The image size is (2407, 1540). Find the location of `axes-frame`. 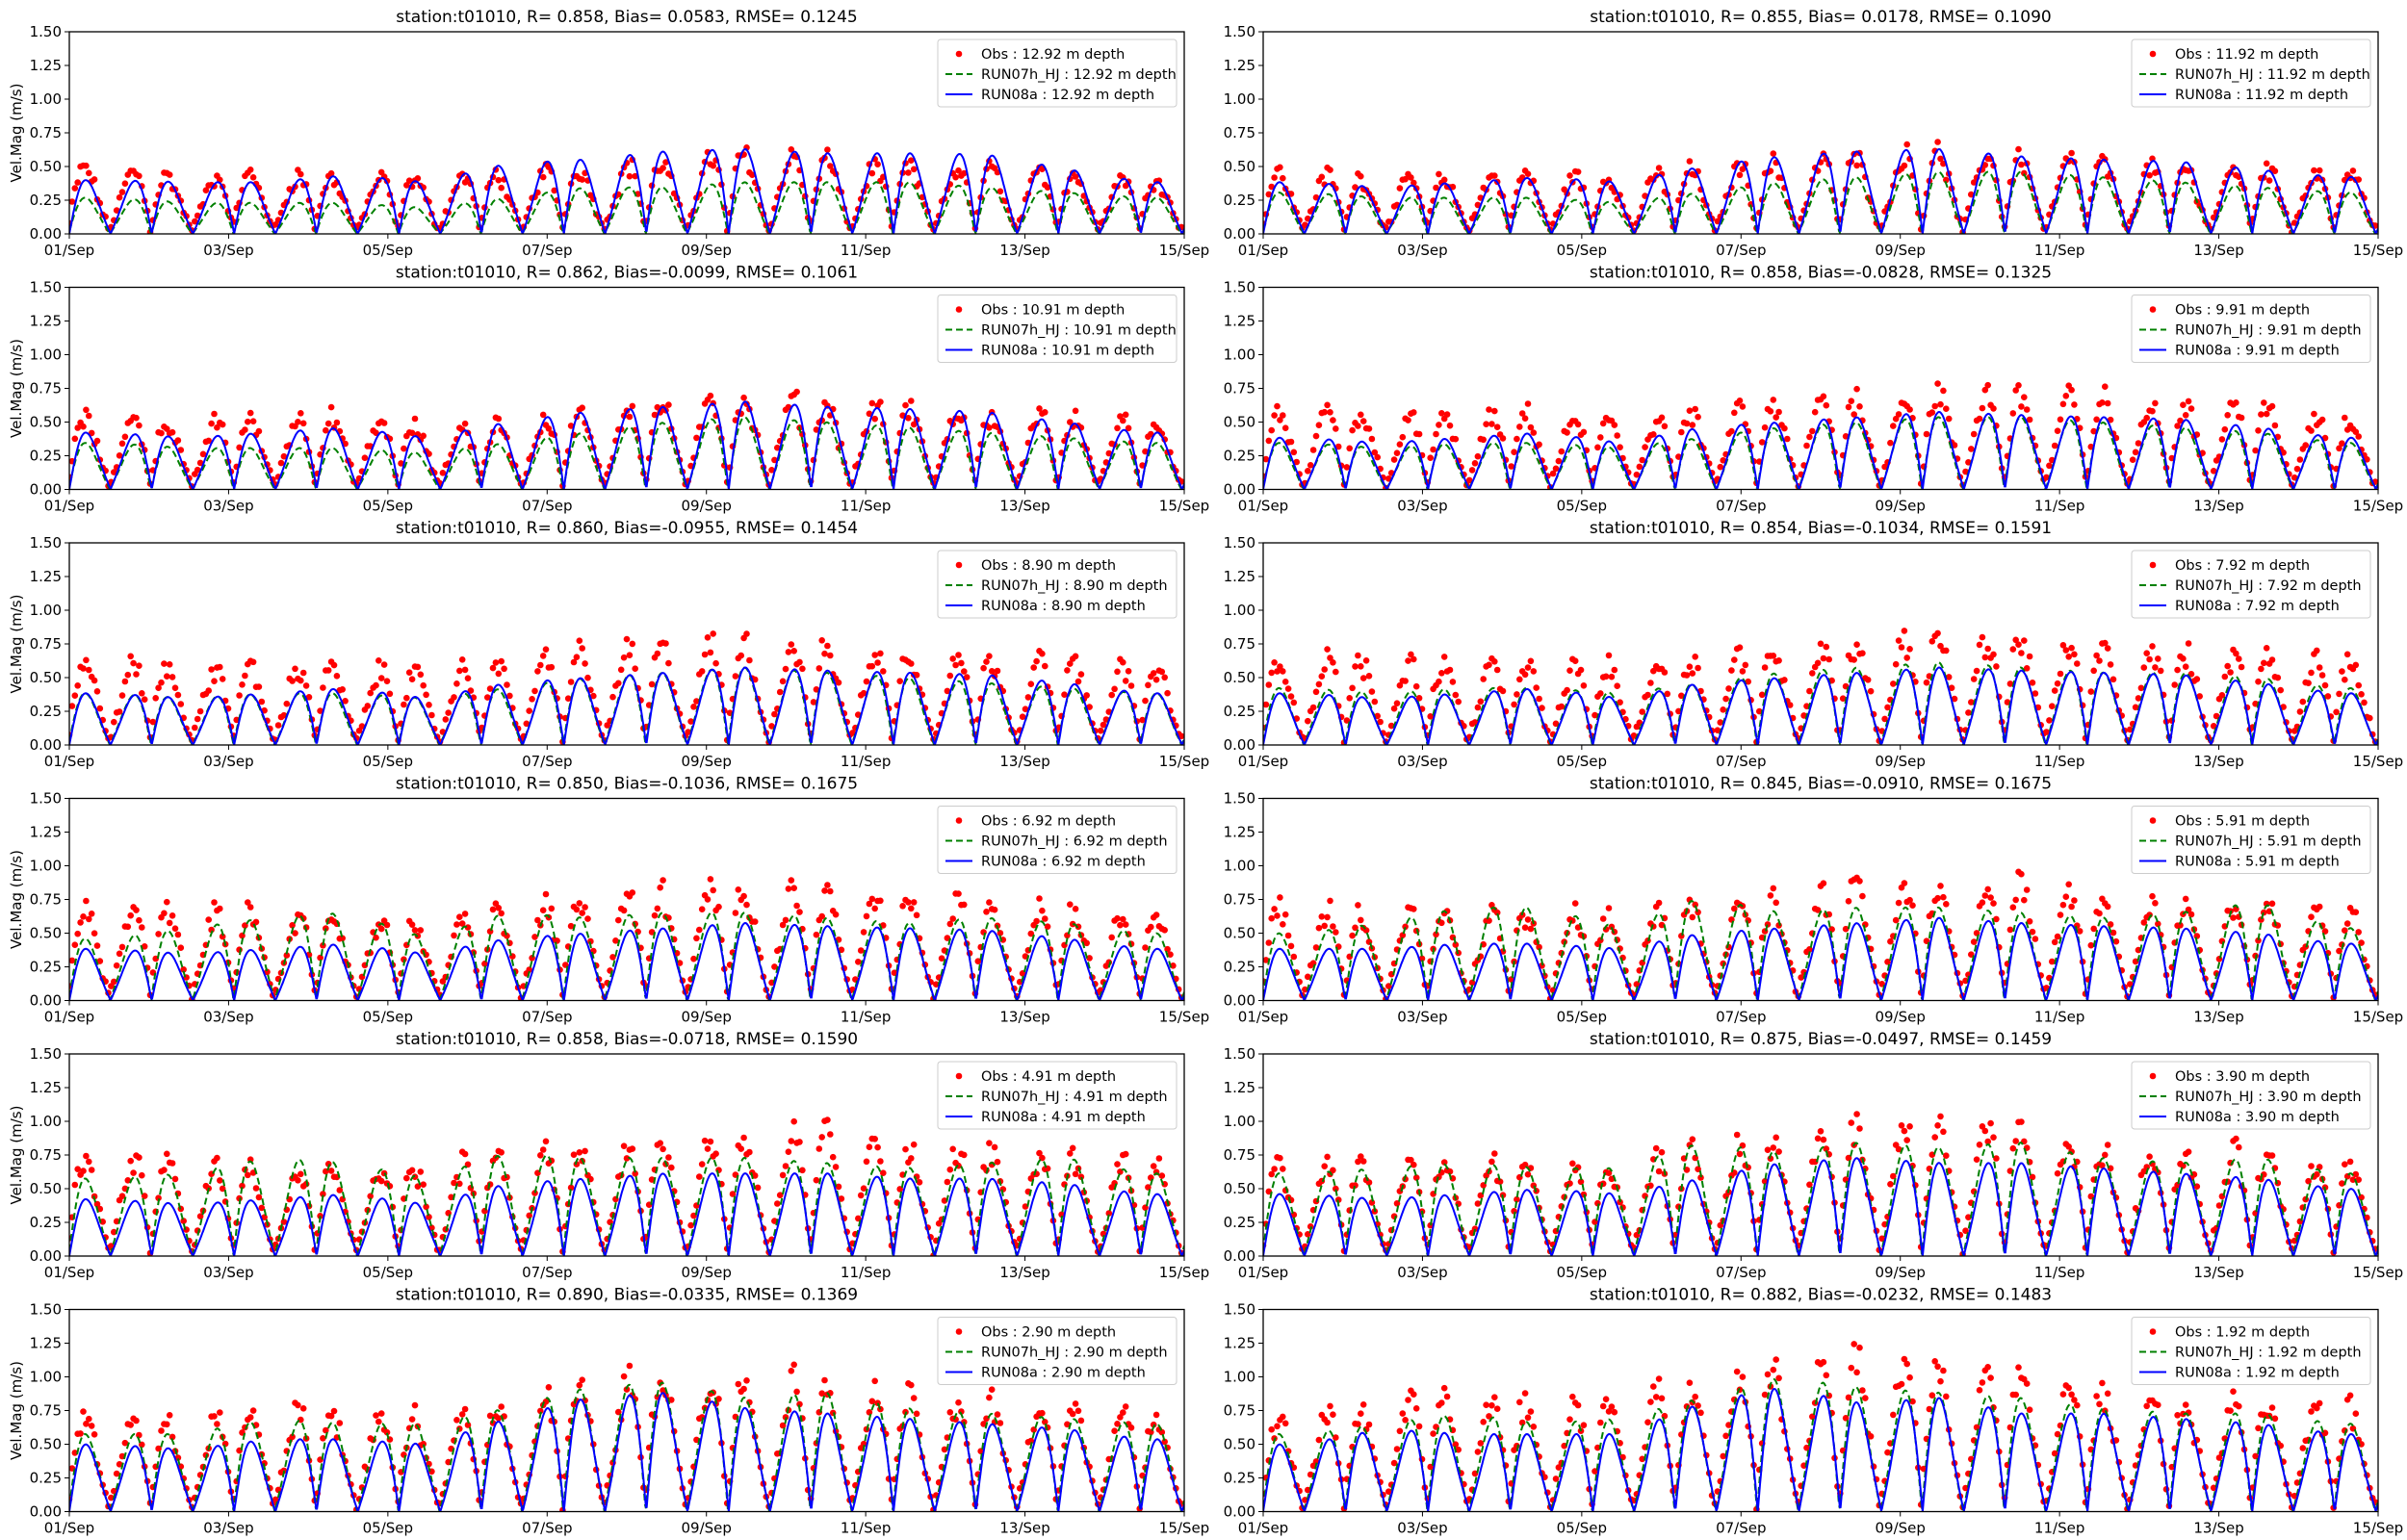

axes-frame is located at coordinates (626, 899).